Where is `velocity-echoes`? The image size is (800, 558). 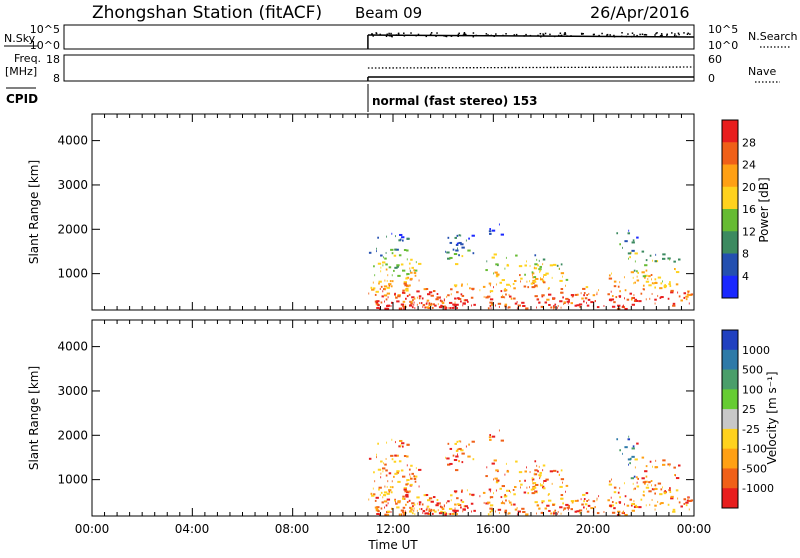
velocity-echoes is located at coordinates (531, 472).